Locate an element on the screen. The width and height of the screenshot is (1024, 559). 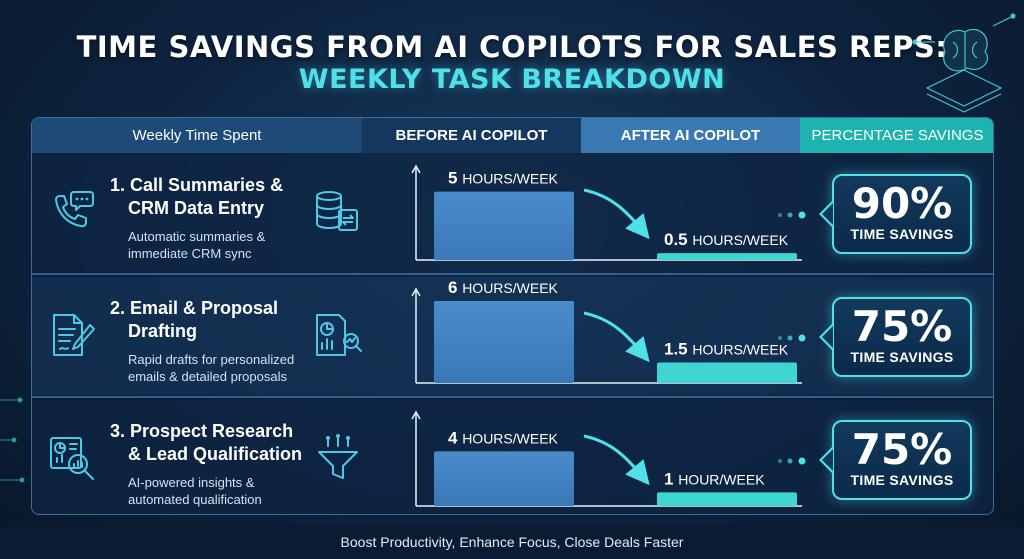
after-value-label: 0.5 HOURS/WEEK is located at coordinates (726, 239).